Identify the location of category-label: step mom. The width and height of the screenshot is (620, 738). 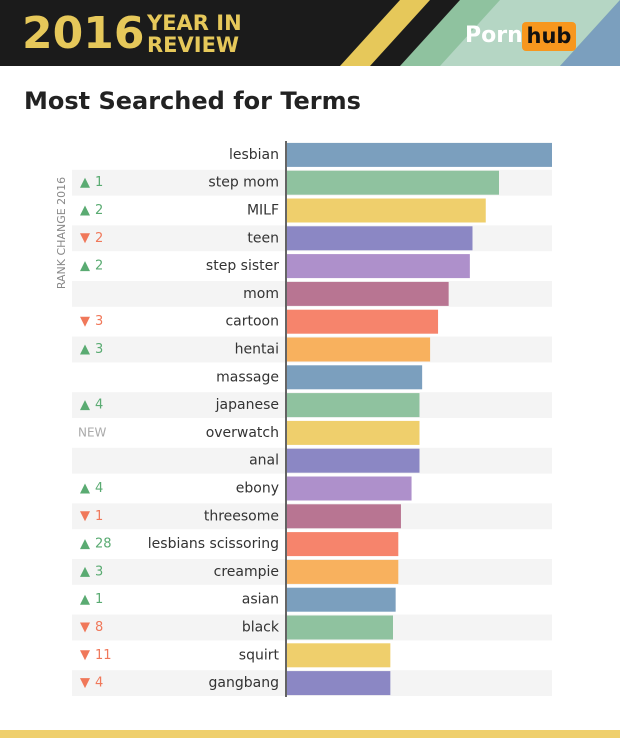
(243, 183).